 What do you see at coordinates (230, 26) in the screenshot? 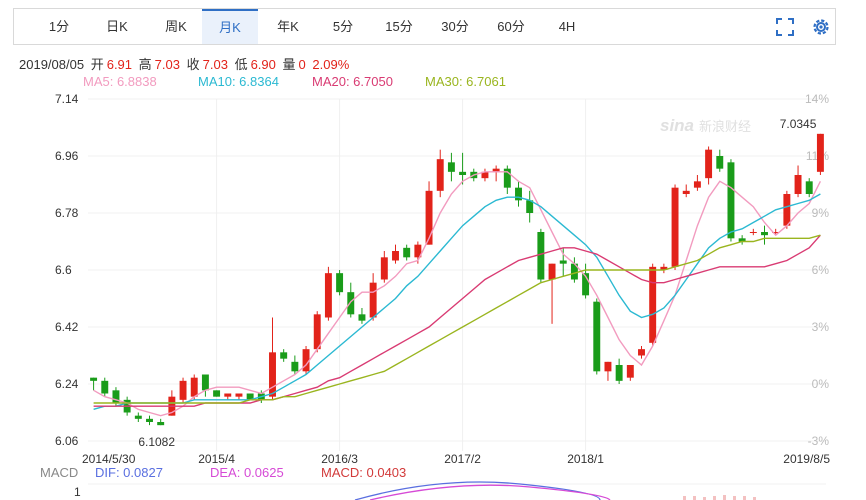
I see `tab-month-k: 月K` at bounding box center [230, 26].